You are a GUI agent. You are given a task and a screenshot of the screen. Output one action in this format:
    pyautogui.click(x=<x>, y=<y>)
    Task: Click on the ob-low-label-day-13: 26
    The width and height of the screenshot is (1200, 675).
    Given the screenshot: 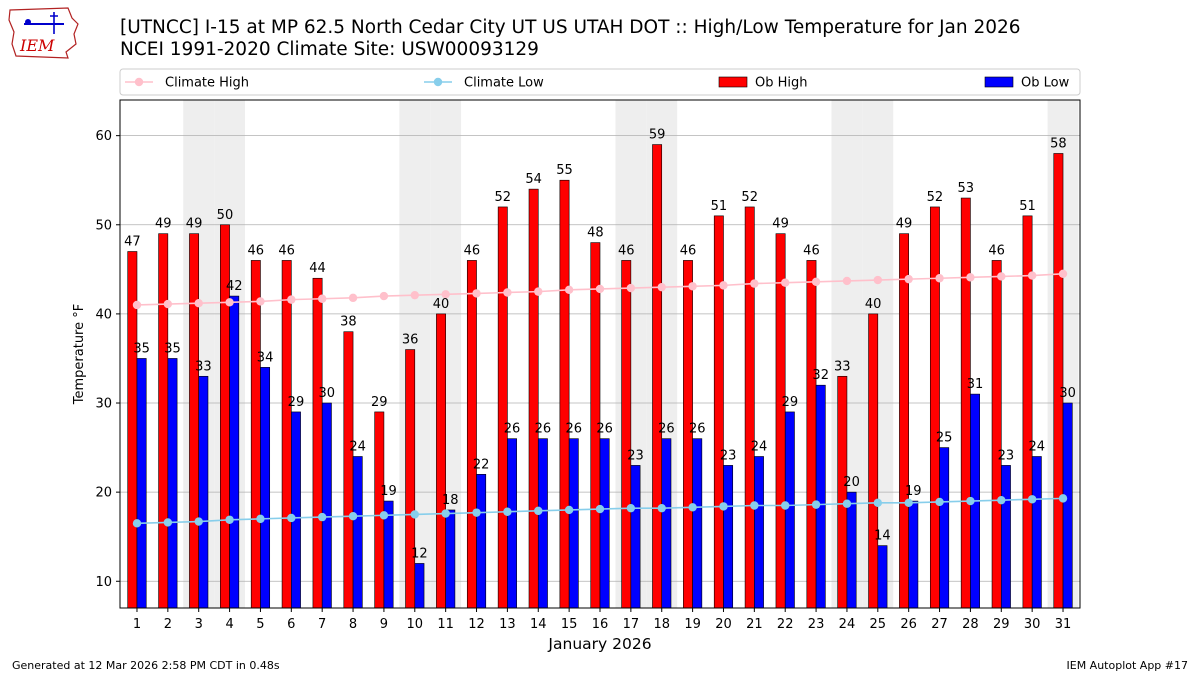 What is the action you would take?
    pyautogui.click(x=512, y=429)
    